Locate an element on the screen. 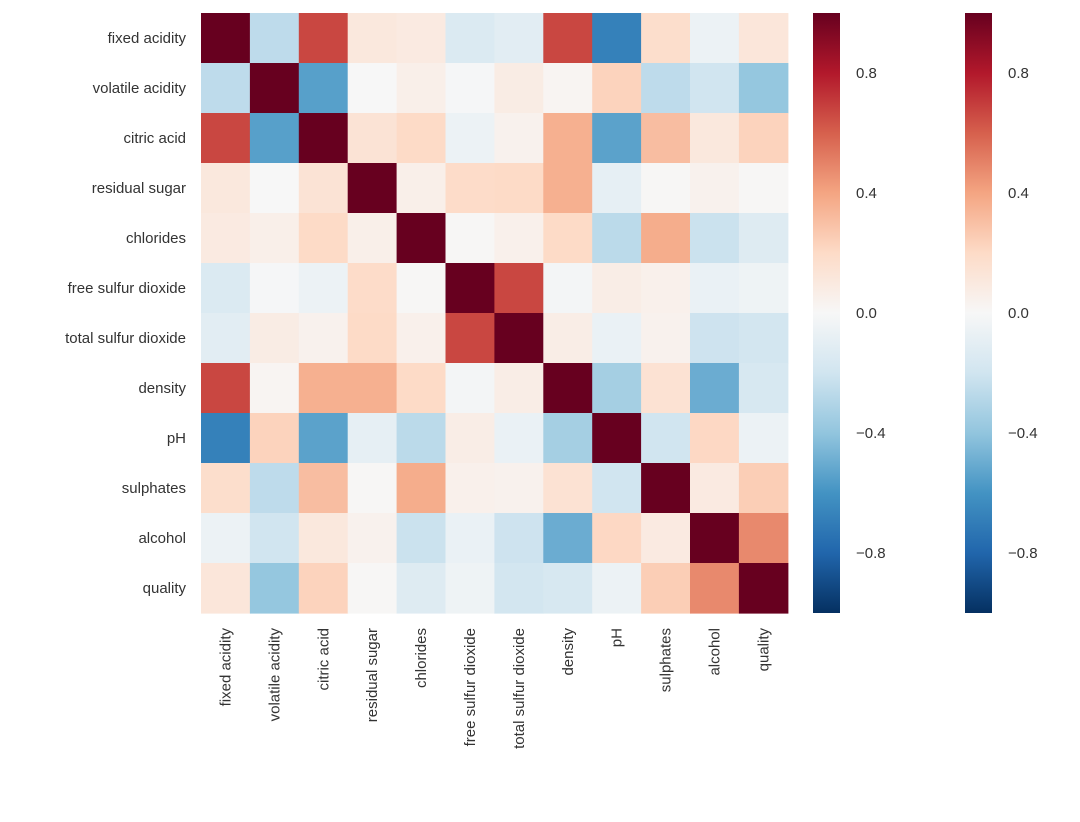 The width and height of the screenshot is (1080, 822). column-label-citric-acid: citric acid is located at coordinates (323, 659).